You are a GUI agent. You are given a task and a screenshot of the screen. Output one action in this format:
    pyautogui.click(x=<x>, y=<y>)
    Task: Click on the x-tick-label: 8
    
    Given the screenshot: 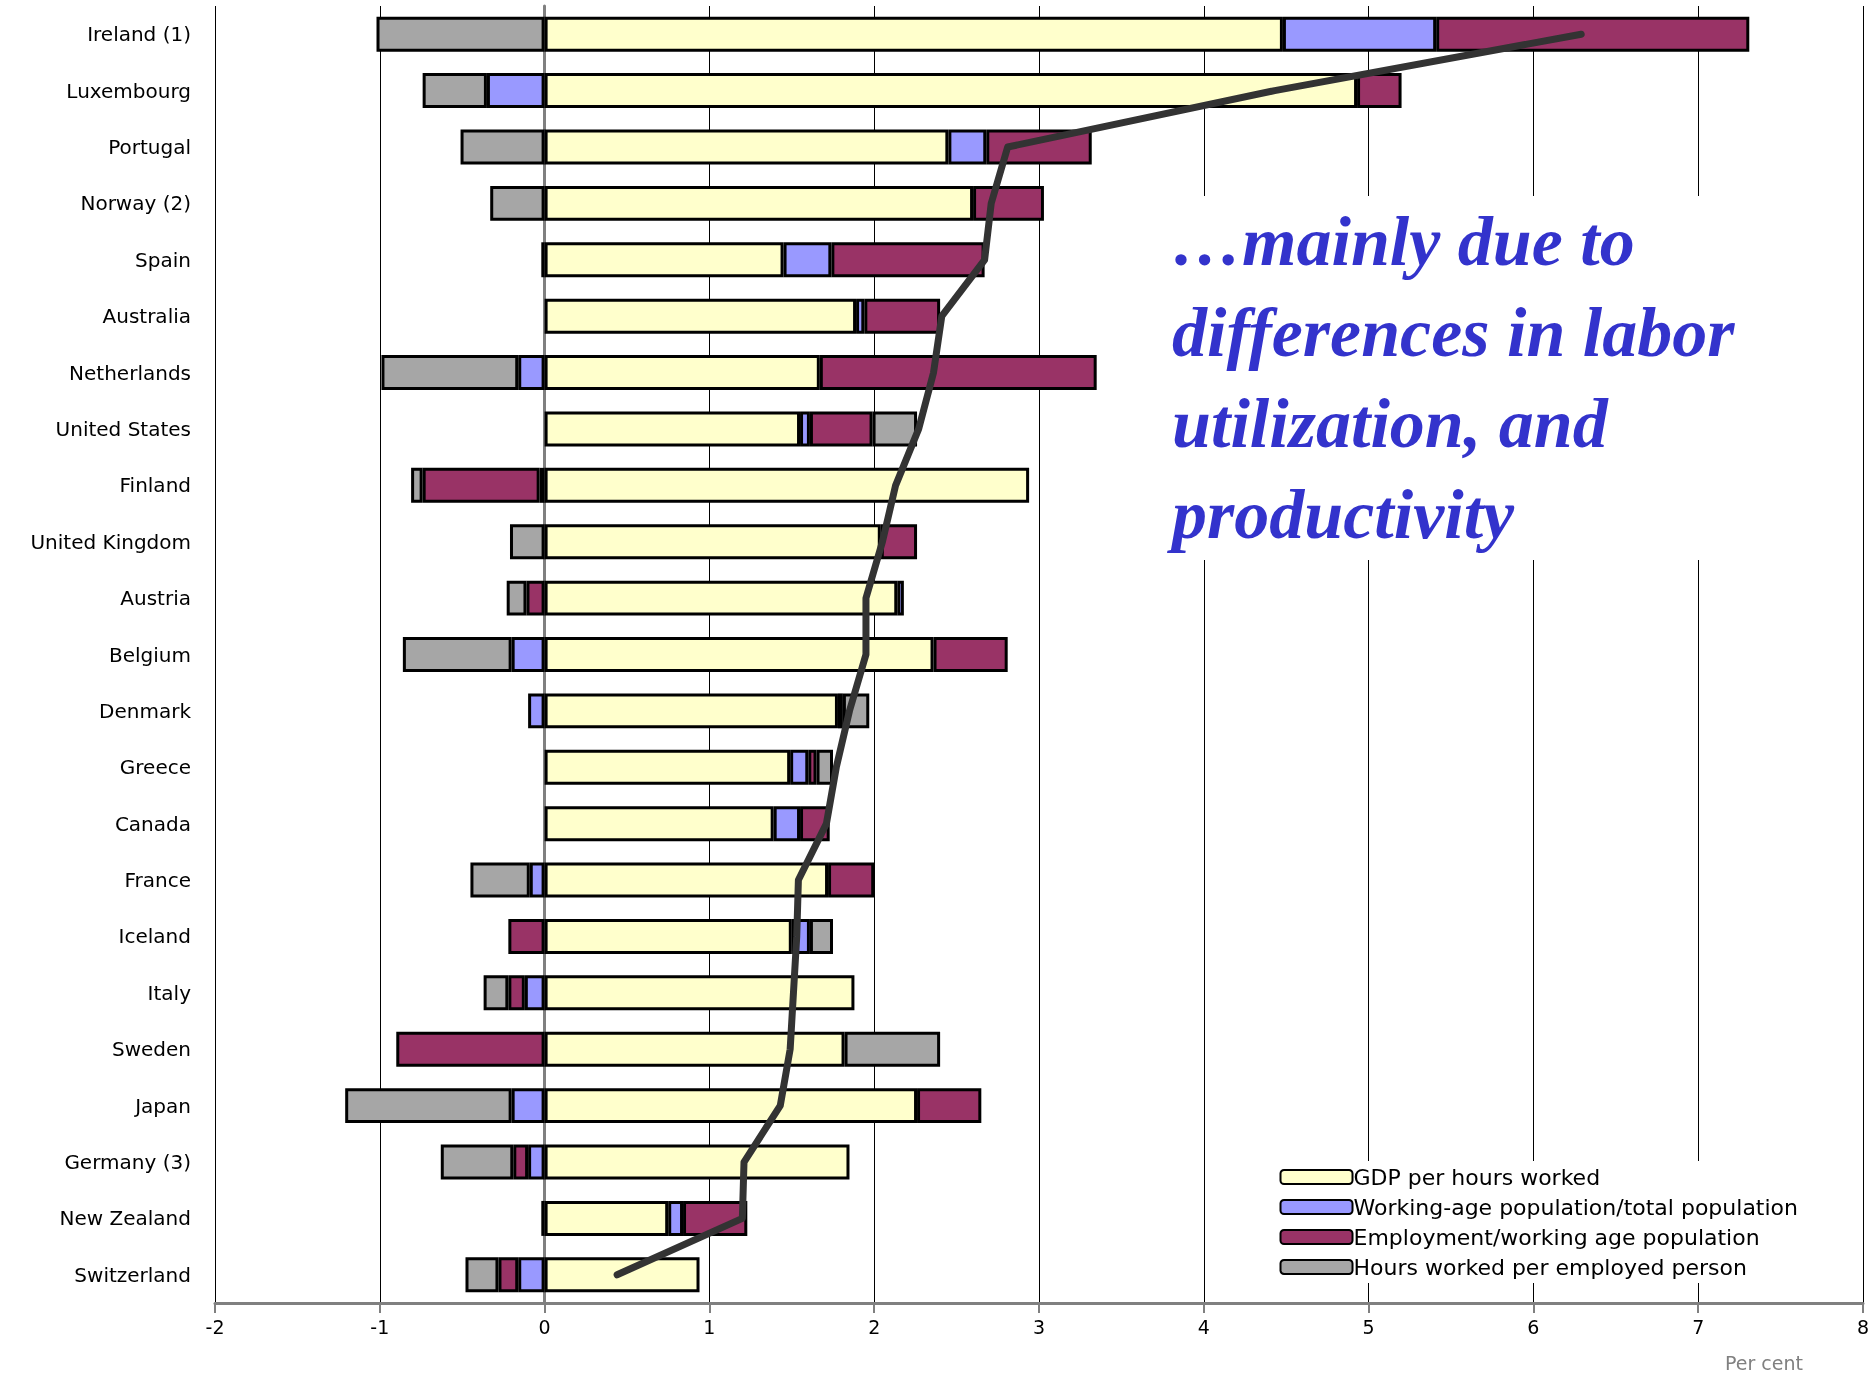 What is the action you would take?
    pyautogui.click(x=1863, y=1326)
    